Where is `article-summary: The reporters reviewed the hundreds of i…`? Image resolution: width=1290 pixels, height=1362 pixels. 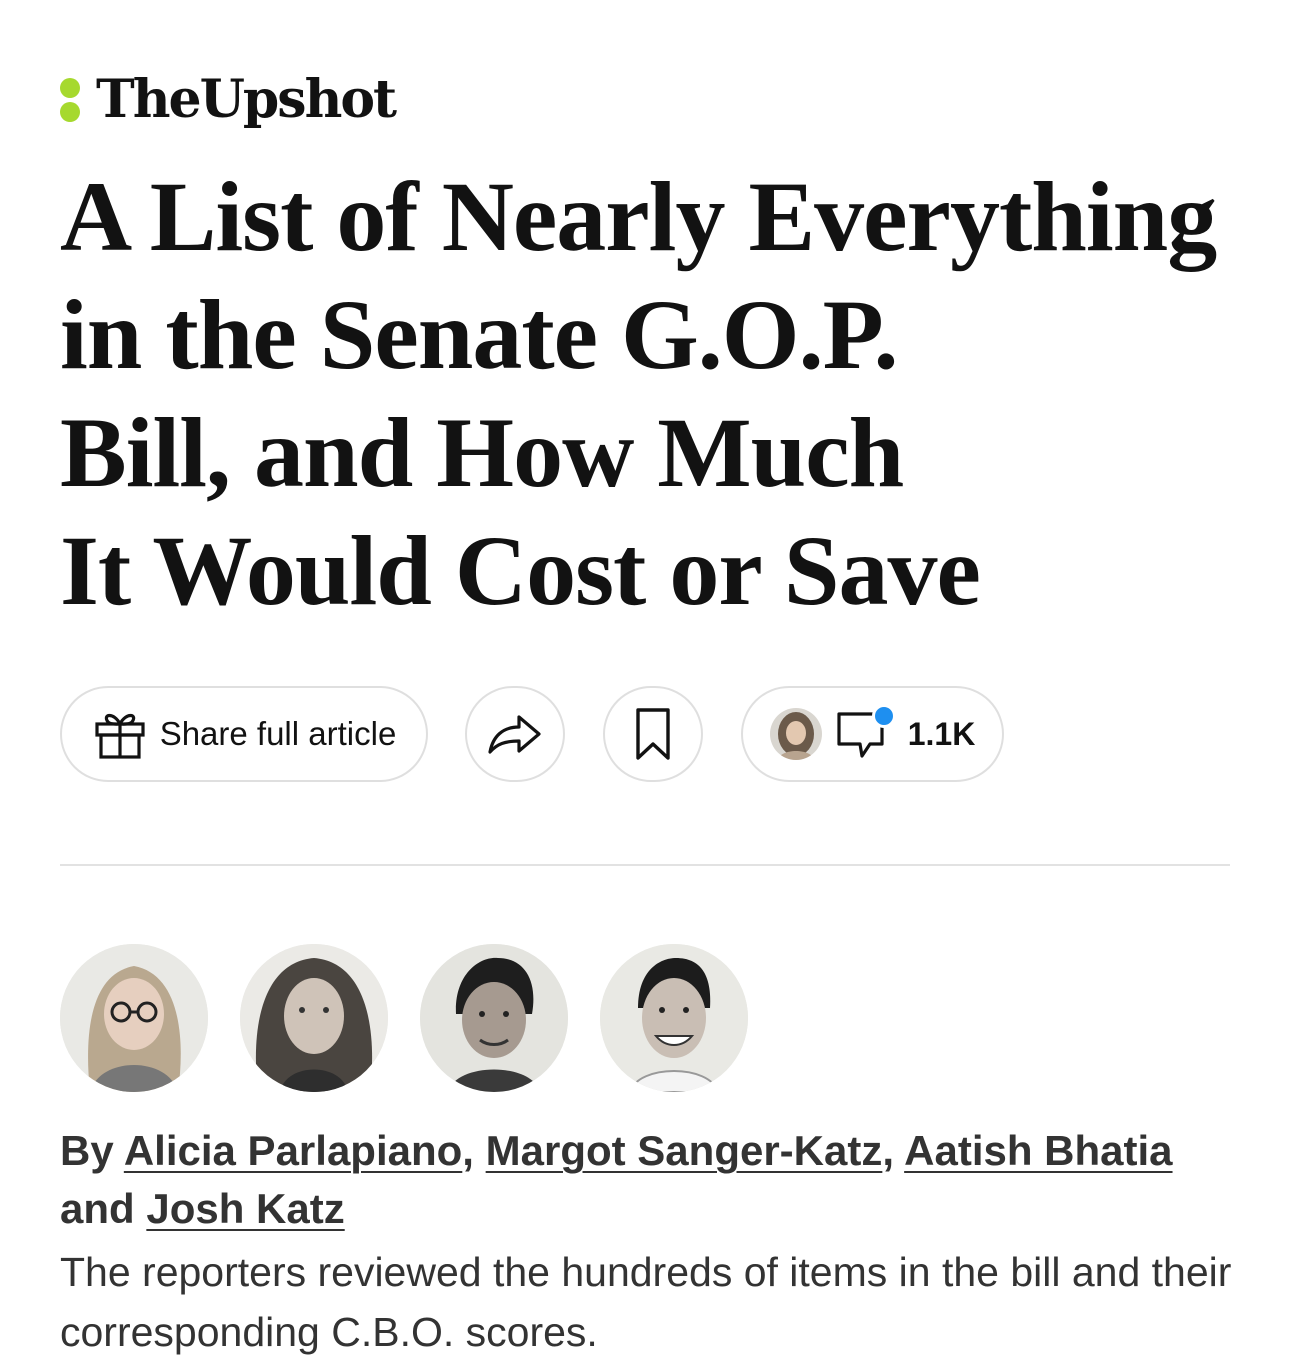 article-summary: The reporters reviewed the hundreds of i… is located at coordinates (646, 1302).